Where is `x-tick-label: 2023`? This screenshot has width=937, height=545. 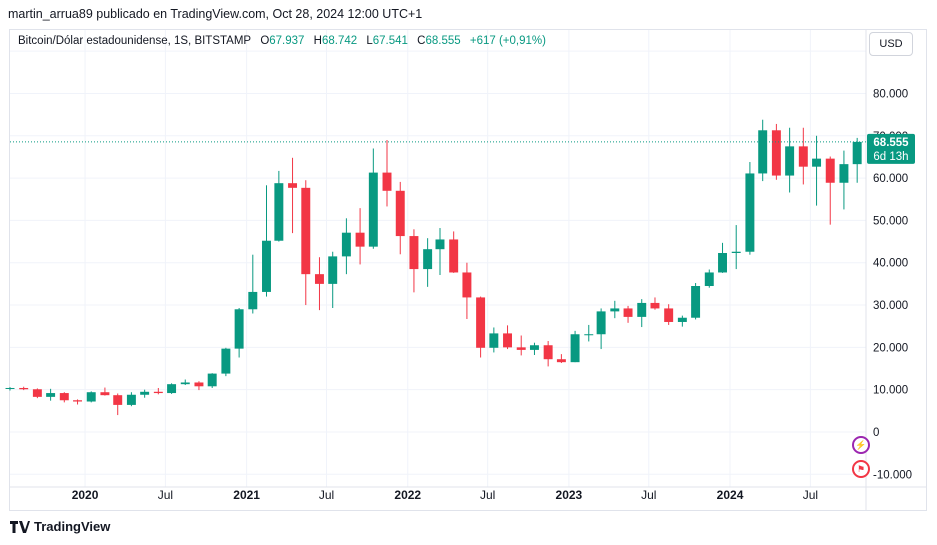 x-tick-label: 2023 is located at coordinates (569, 495).